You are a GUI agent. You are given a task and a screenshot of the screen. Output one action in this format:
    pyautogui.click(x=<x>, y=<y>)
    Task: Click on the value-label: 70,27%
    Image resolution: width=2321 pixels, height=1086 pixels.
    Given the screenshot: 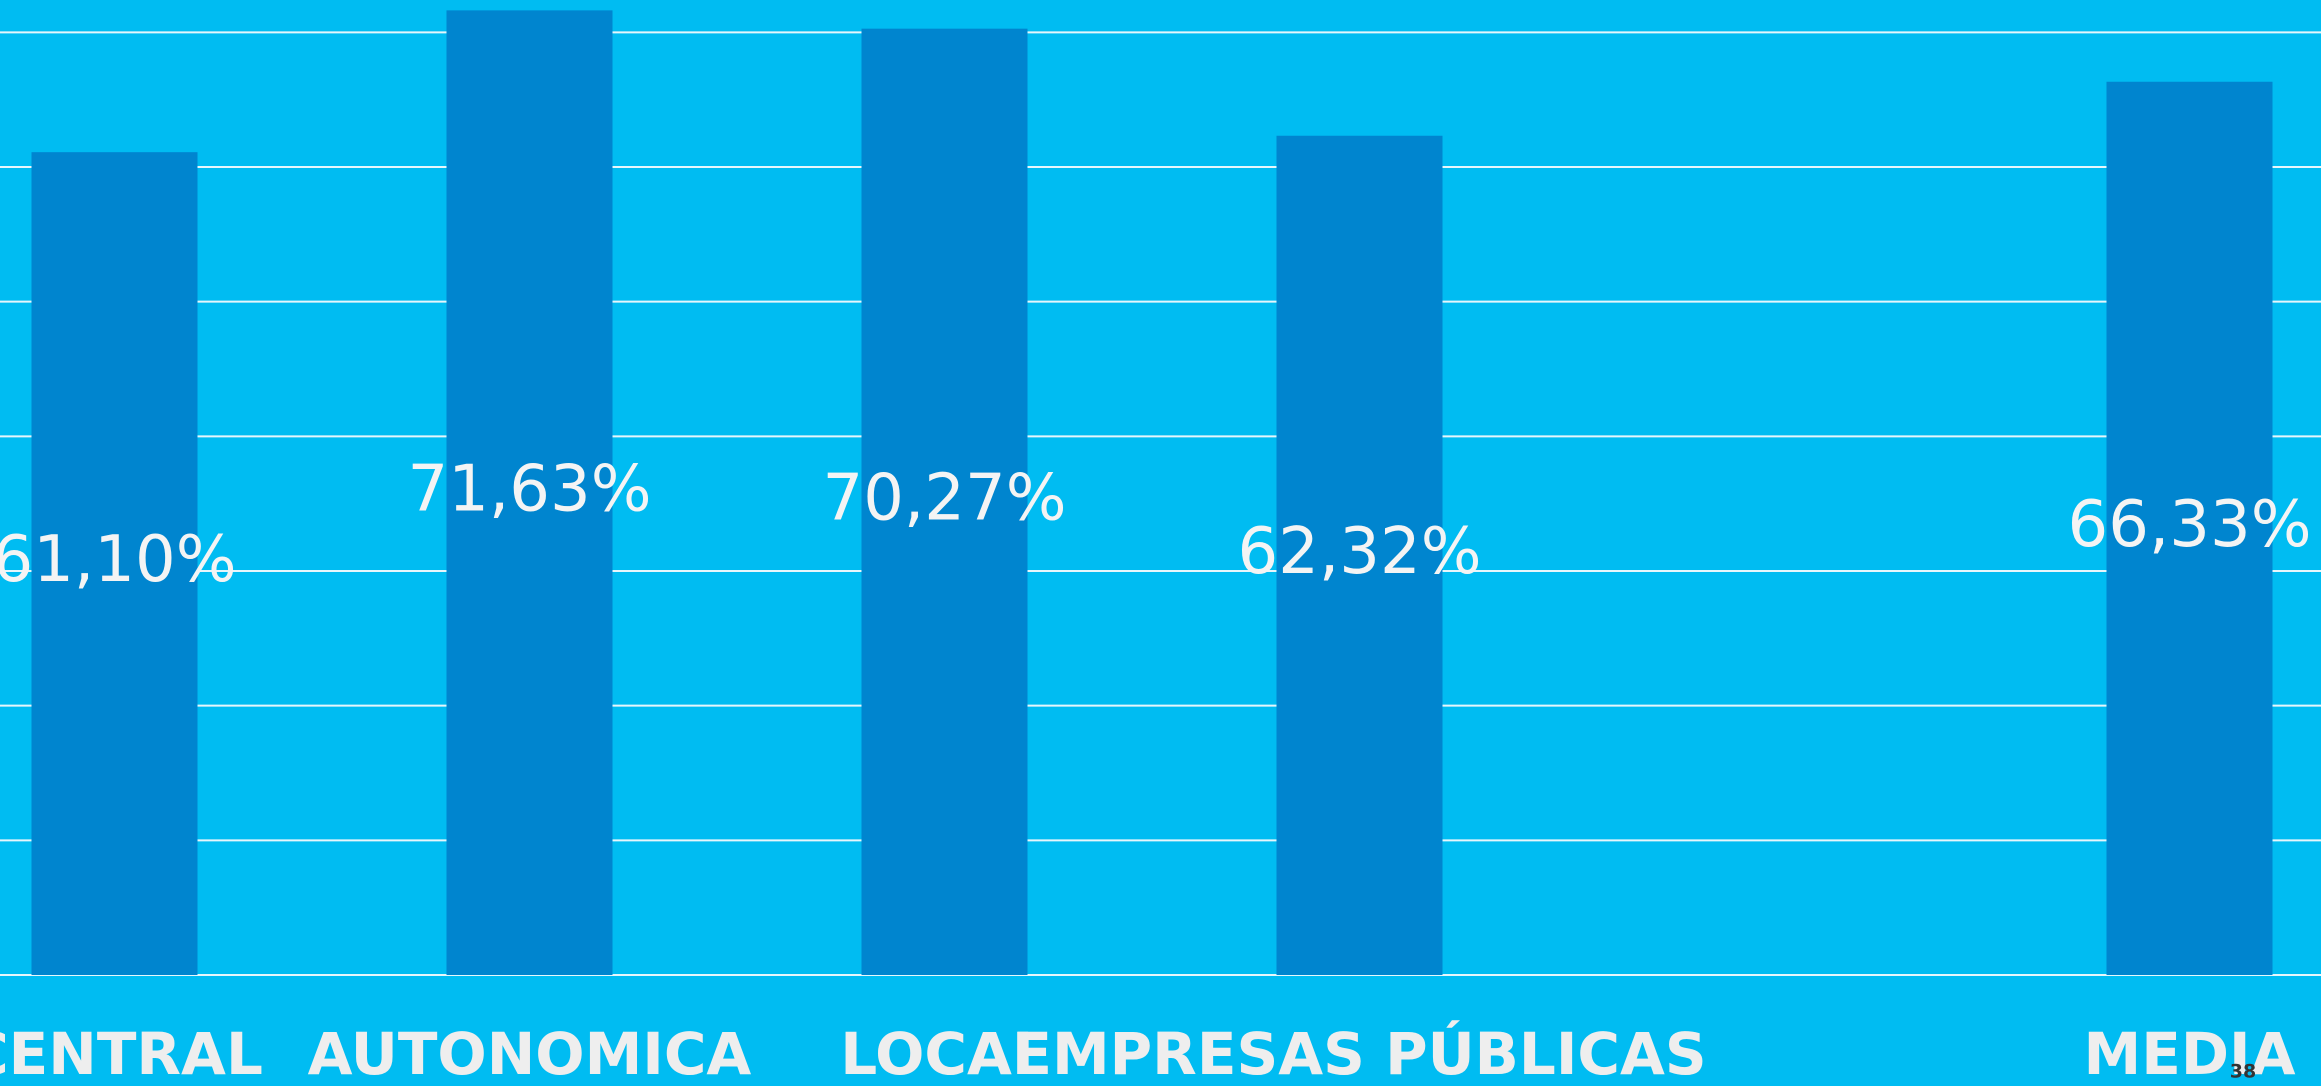 What is the action you would take?
    pyautogui.click(x=944, y=498)
    